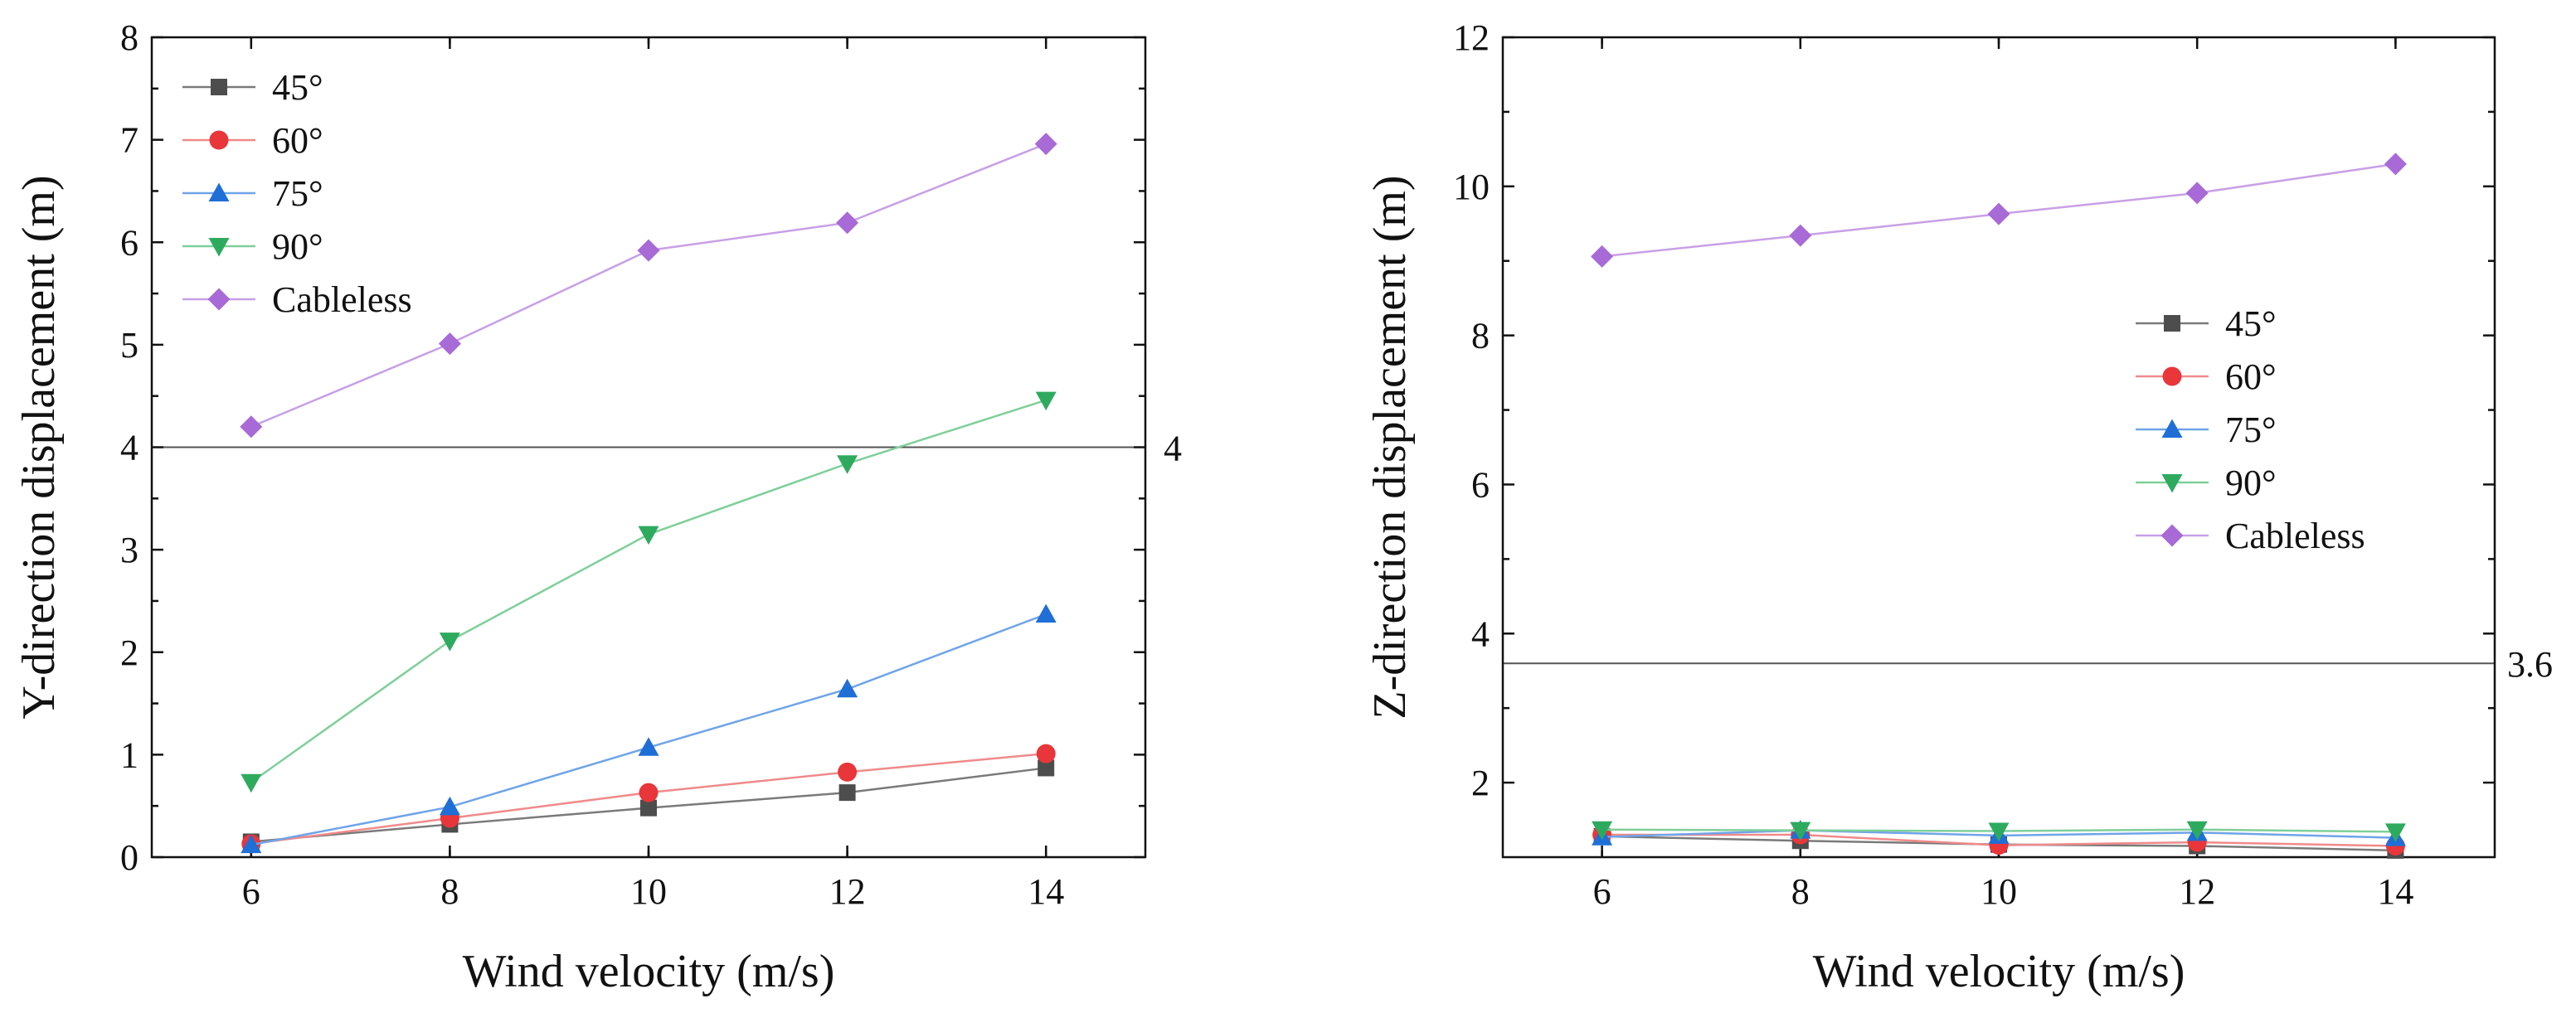 The image size is (2576, 1013). What do you see at coordinates (2530, 665) in the screenshot?
I see `reference-line-label: 3.6` at bounding box center [2530, 665].